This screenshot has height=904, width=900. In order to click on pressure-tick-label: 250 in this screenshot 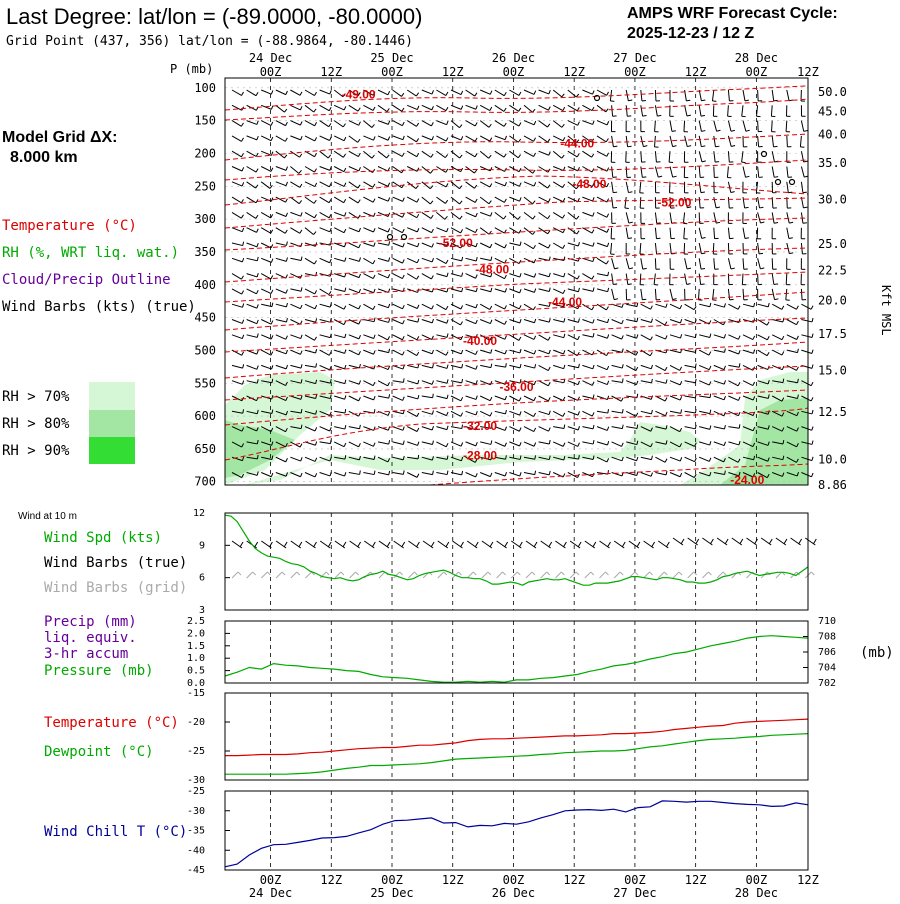, I will do `click(205, 186)`.